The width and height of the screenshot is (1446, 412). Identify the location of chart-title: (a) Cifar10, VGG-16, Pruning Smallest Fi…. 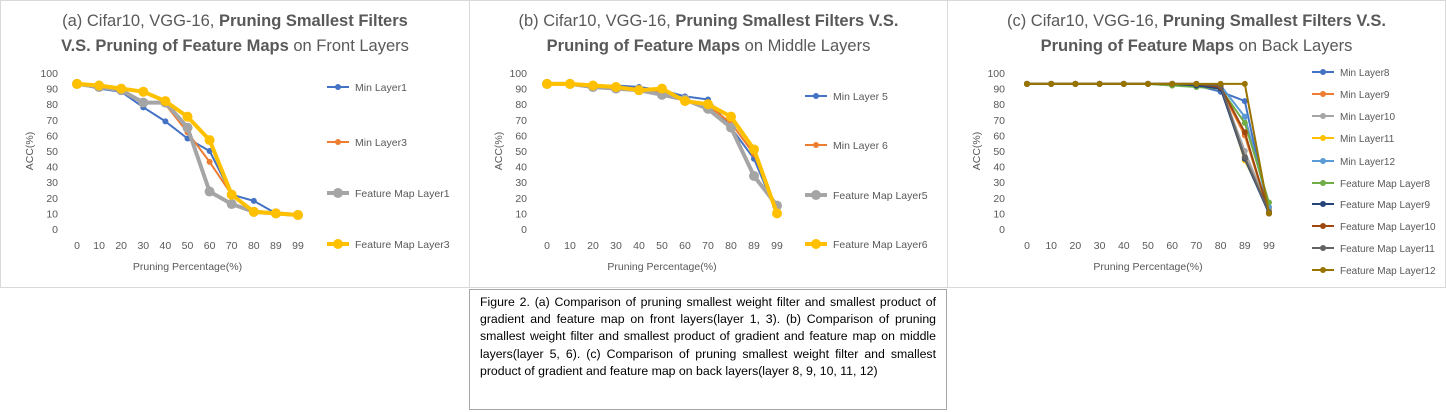
(235, 33).